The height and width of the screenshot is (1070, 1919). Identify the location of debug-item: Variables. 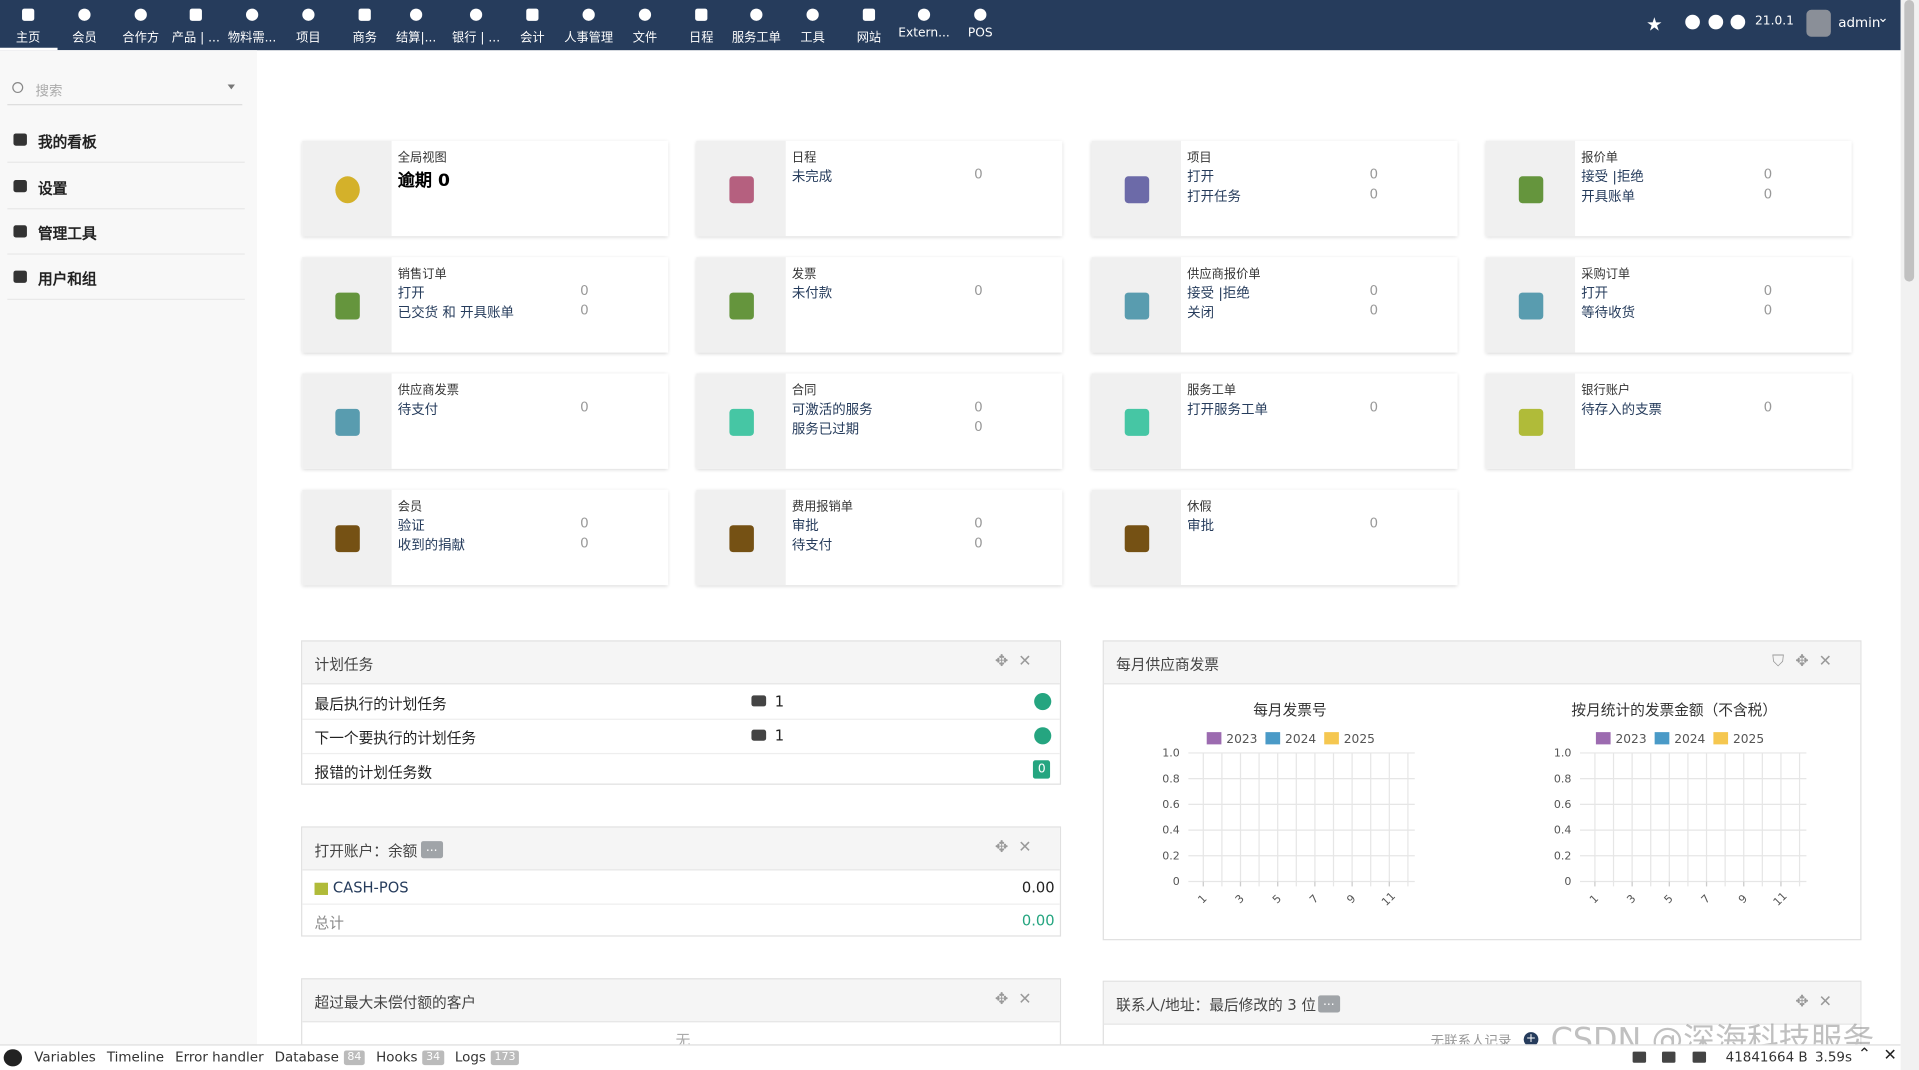
(65, 1057).